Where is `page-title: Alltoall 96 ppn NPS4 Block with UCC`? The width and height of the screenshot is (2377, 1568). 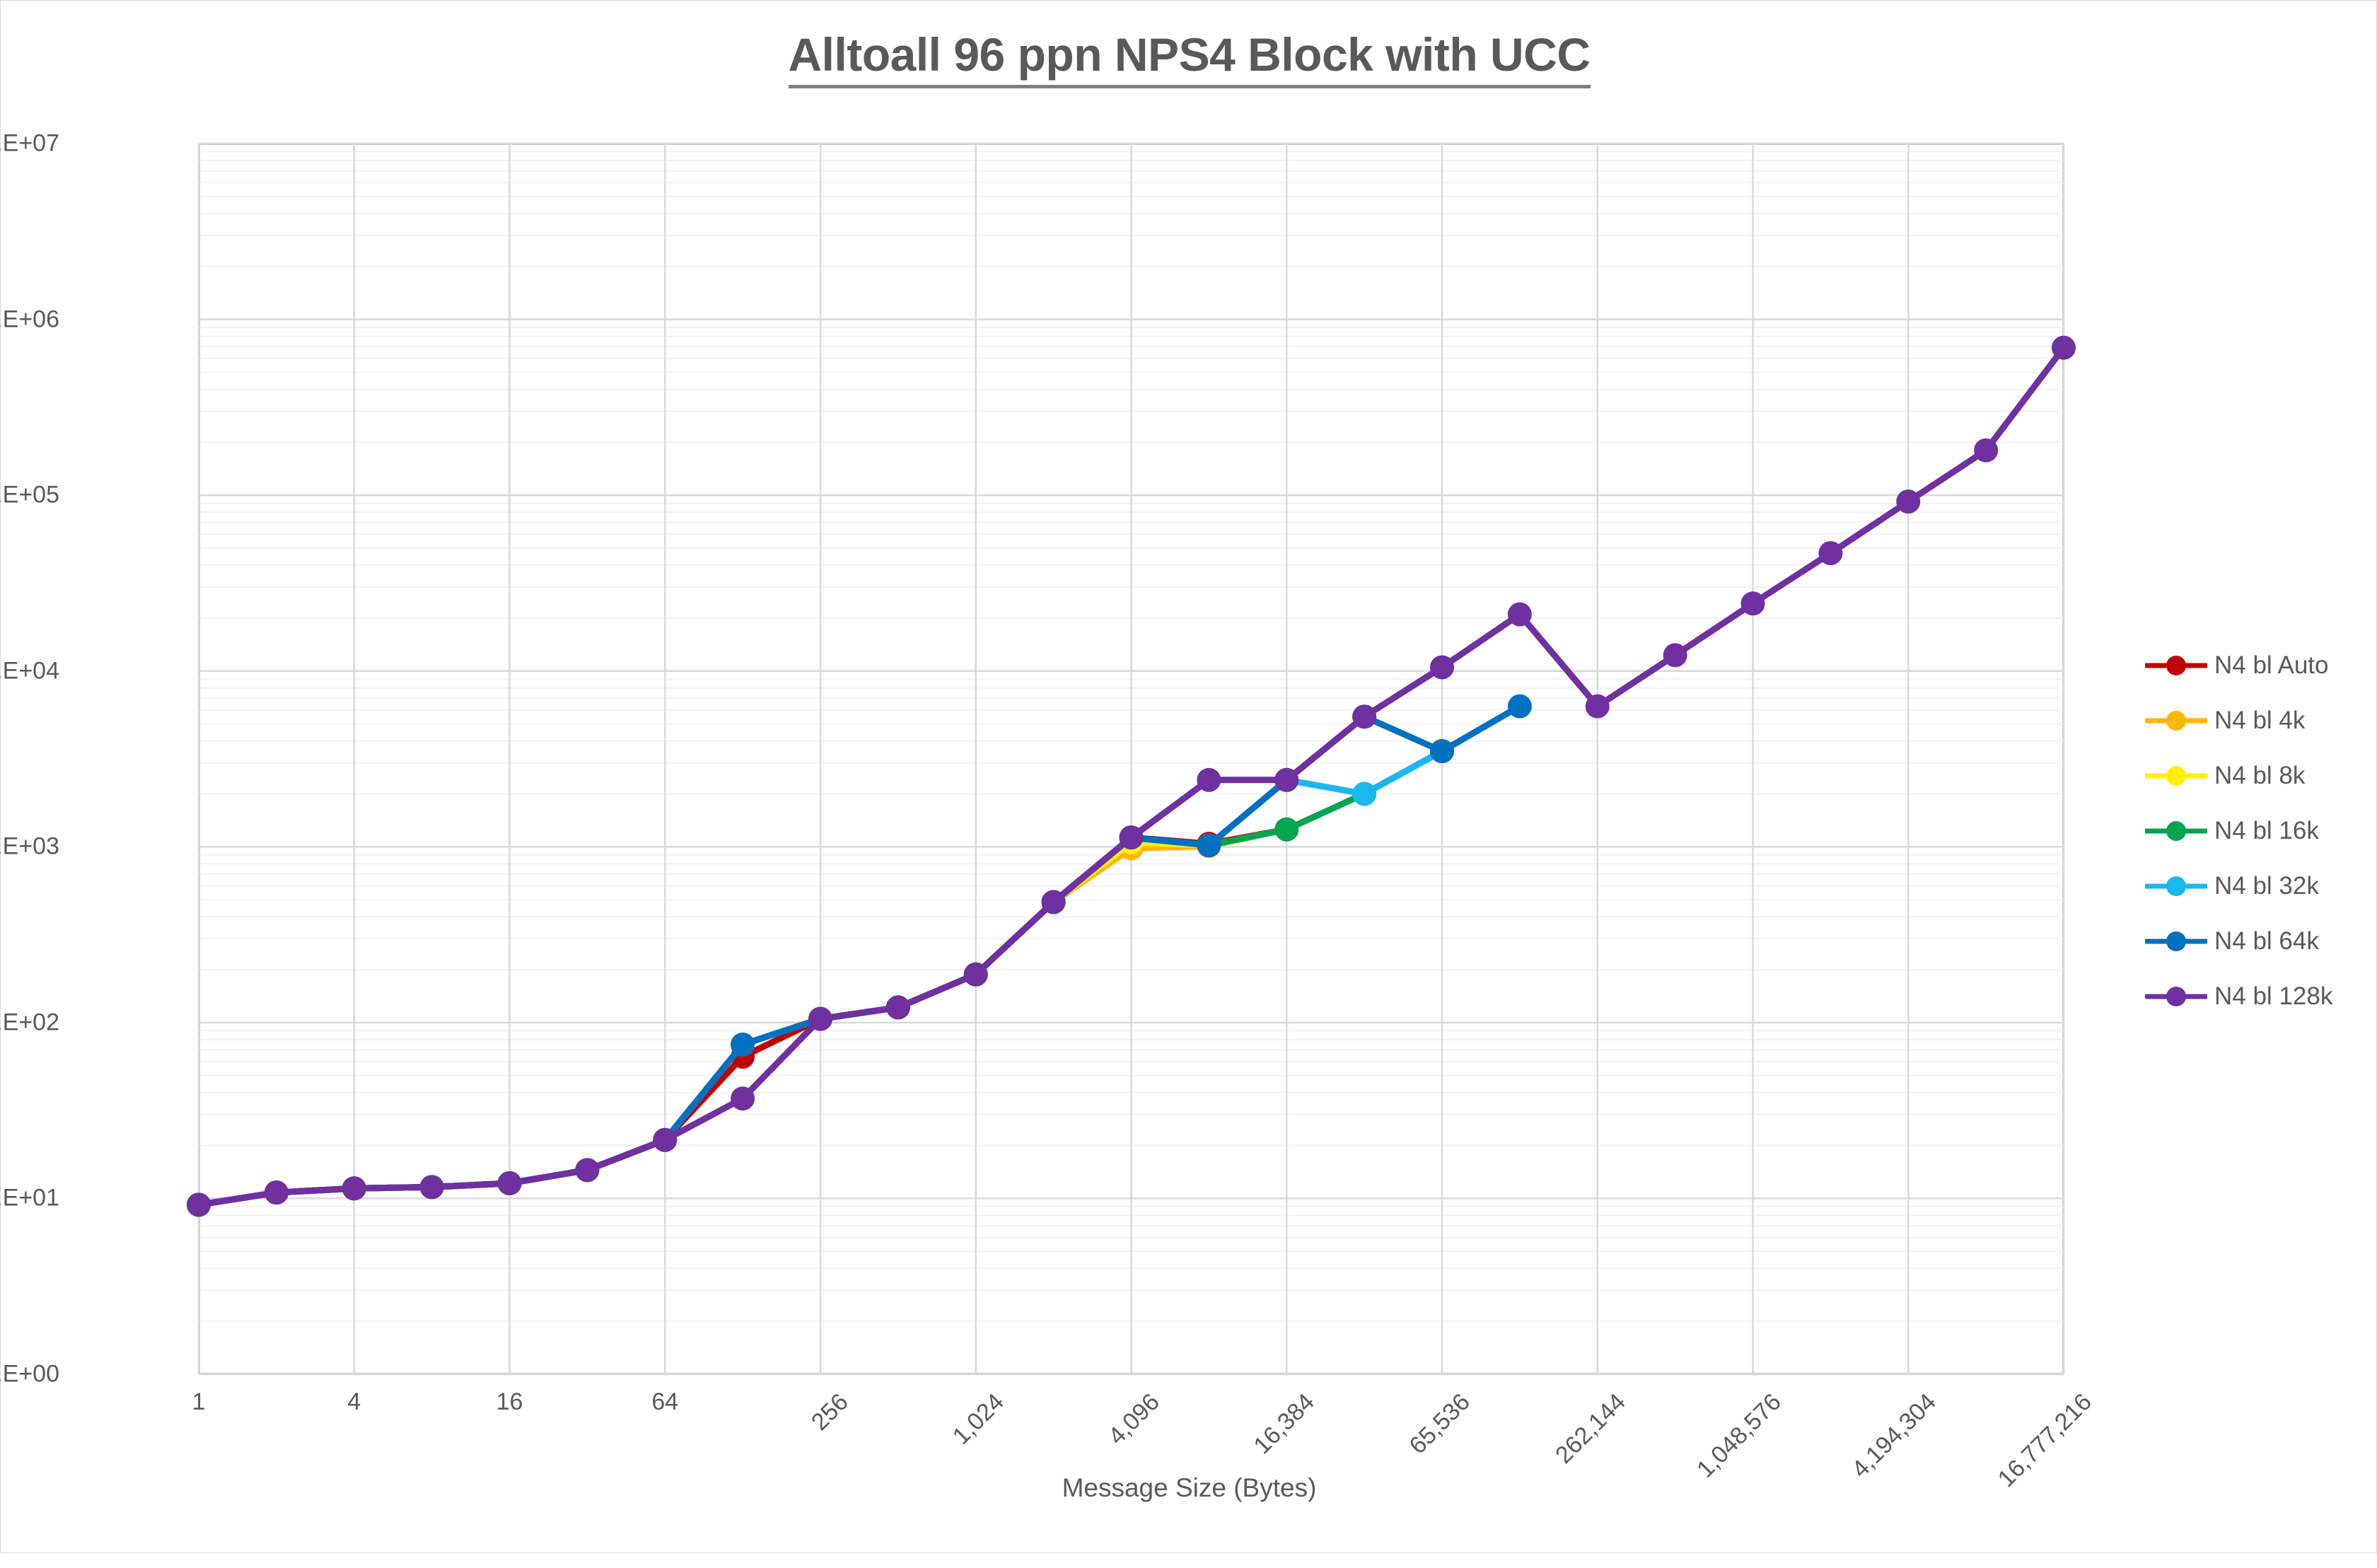
page-title: Alltoall 96 ppn NPS4 Block with UCC is located at coordinates (1189, 58).